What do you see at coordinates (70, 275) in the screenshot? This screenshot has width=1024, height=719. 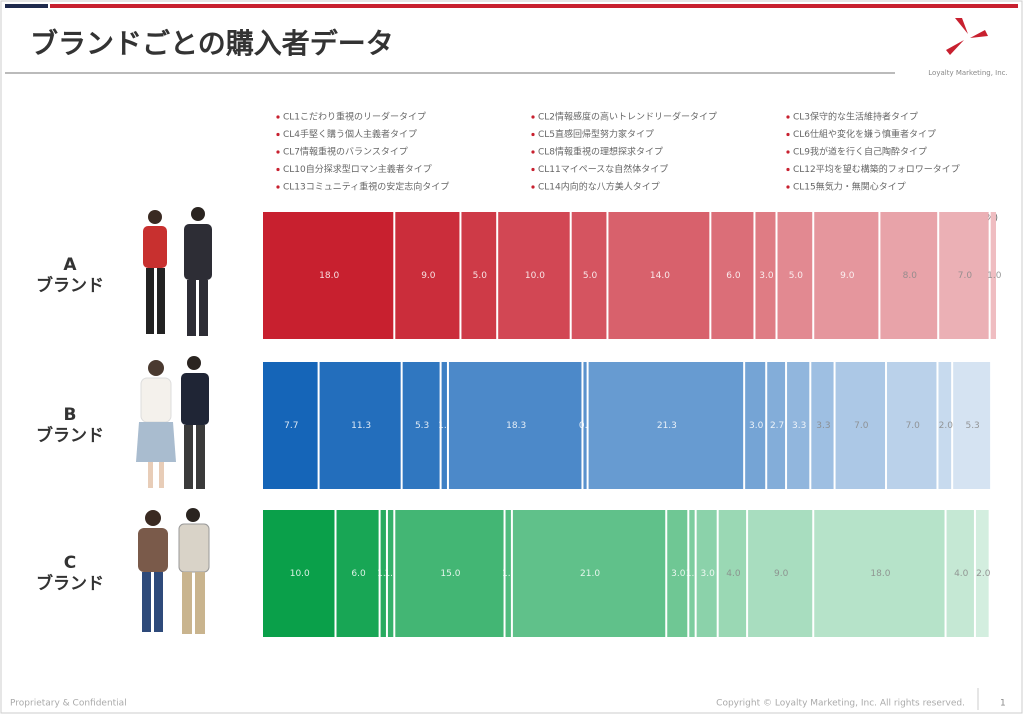 I see `brand-label: A ブランド` at bounding box center [70, 275].